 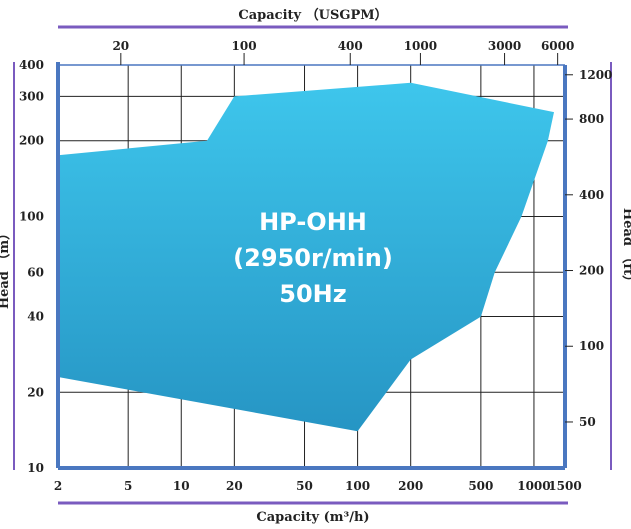 What do you see at coordinates (244, 46) in the screenshot?
I see `x-top-tick-label: 100` at bounding box center [244, 46].